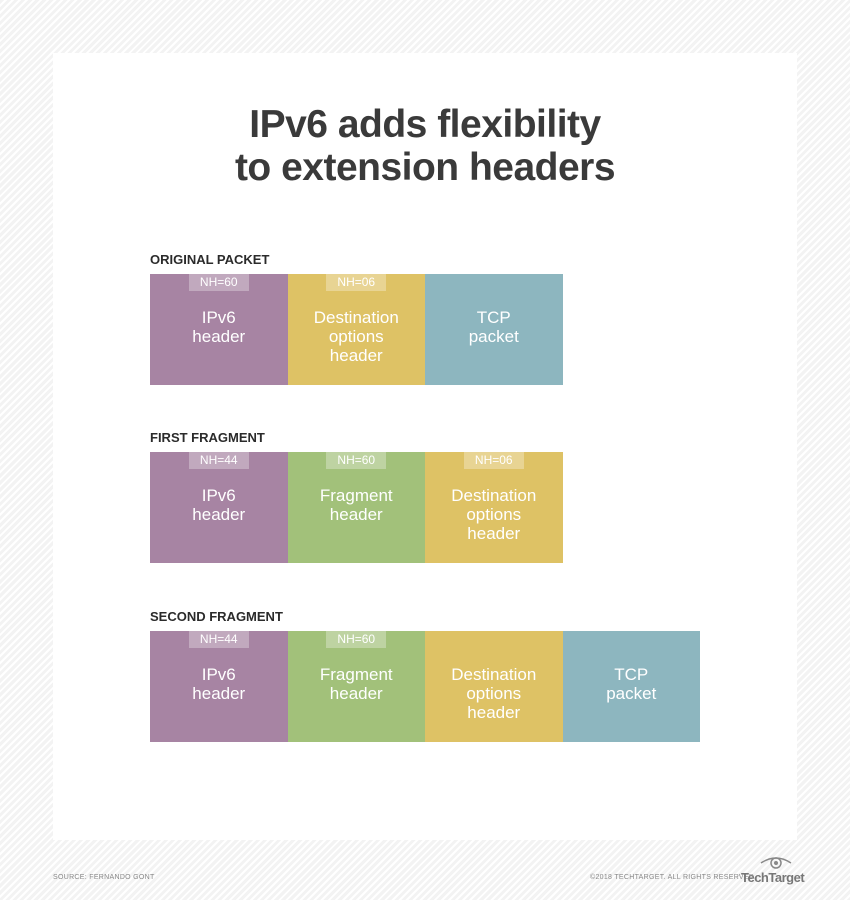  I want to click on eye-icon, so click(776, 863).